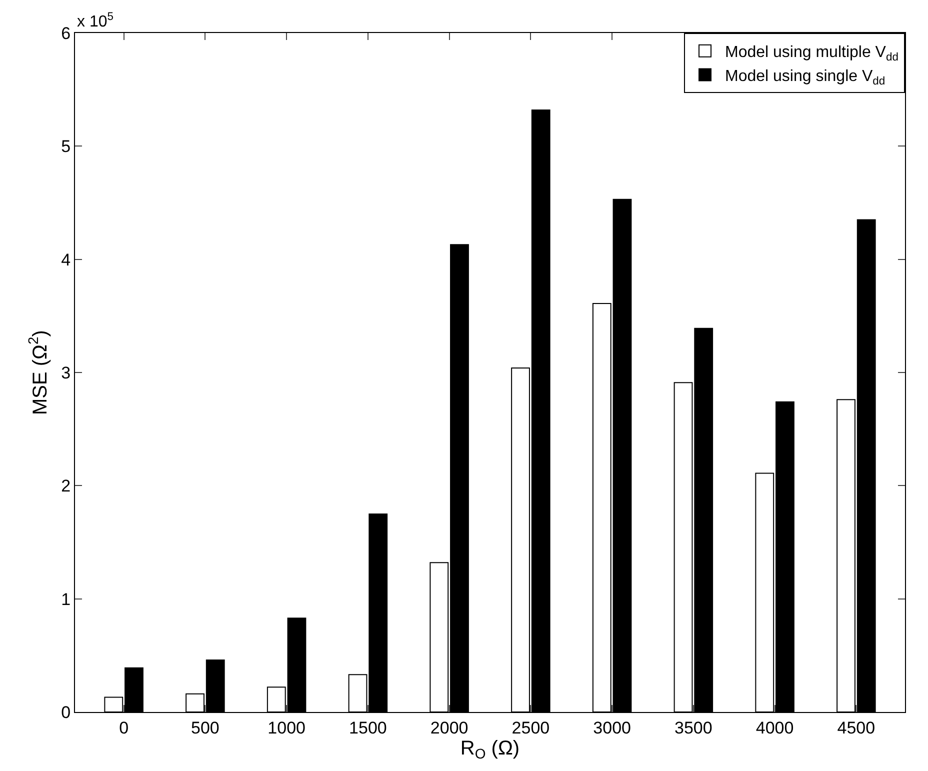 Image resolution: width=928 pixels, height=771 pixels. Describe the element at coordinates (368, 728) in the screenshot. I see `x-tick-label: 1500` at that location.